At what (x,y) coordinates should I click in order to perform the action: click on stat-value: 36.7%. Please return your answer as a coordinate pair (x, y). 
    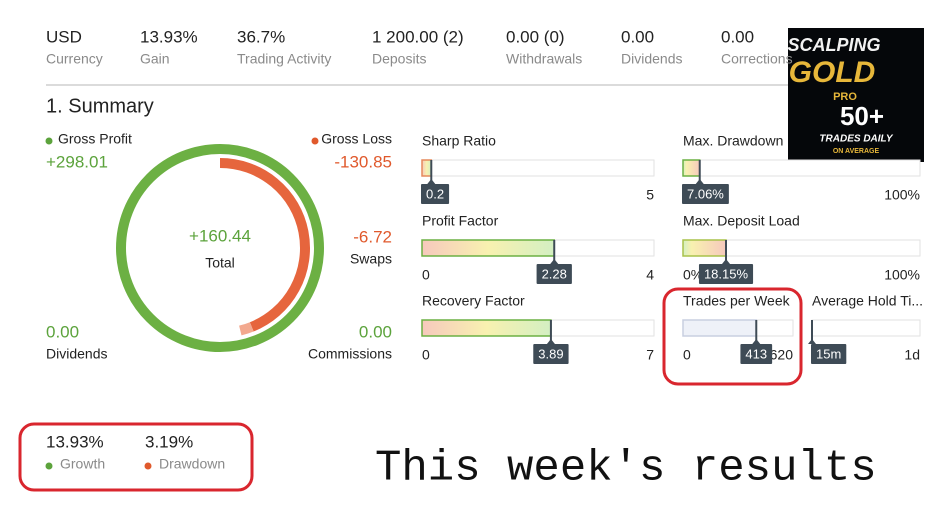
    Looking at the image, I should click on (261, 36).